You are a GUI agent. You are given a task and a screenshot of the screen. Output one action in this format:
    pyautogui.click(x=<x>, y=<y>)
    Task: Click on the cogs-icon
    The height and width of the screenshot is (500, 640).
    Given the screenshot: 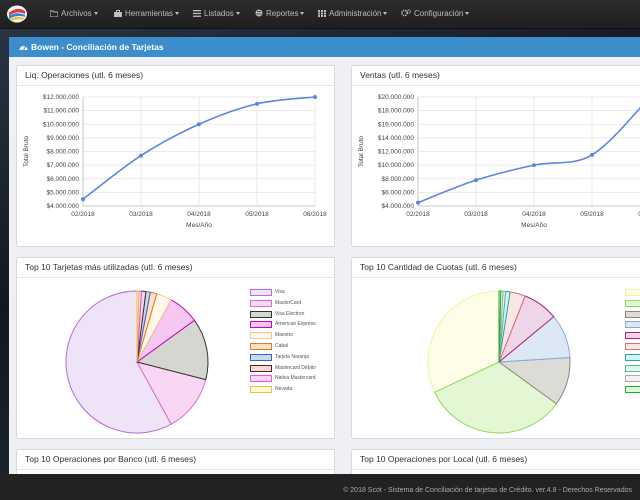 What is the action you would take?
    pyautogui.click(x=406, y=13)
    